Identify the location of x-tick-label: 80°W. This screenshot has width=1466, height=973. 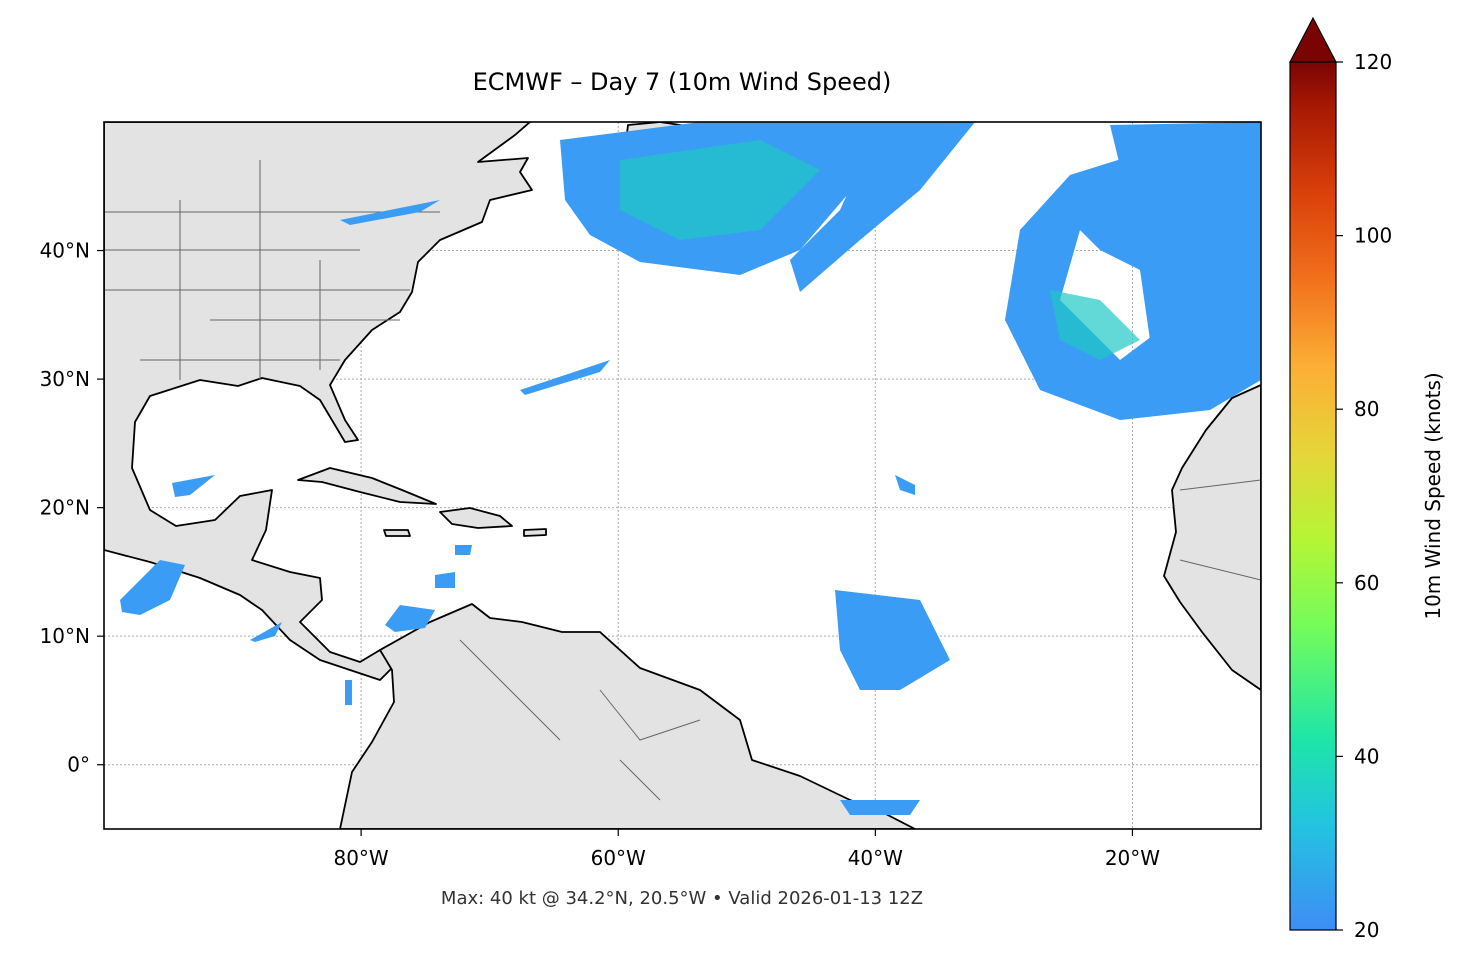
(360, 858).